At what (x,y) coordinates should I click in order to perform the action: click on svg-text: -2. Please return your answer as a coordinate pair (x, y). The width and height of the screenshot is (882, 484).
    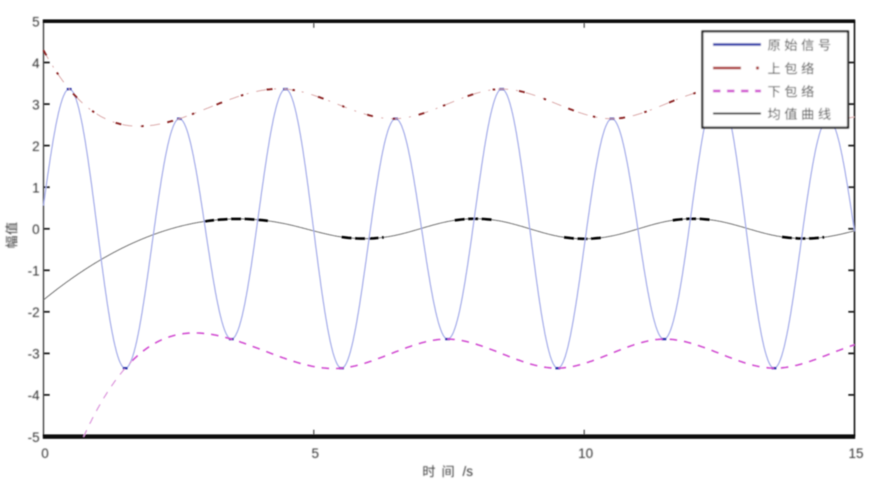
    Looking at the image, I should click on (34, 312).